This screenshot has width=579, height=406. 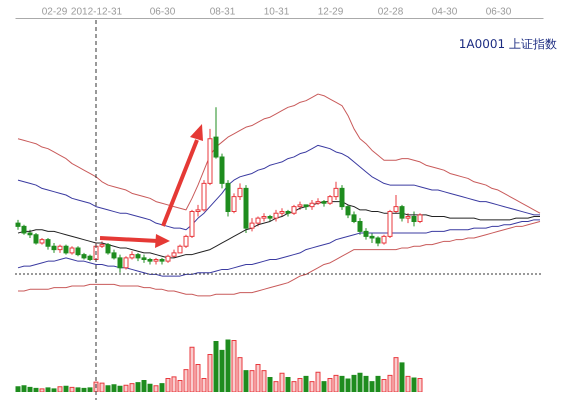 I want to click on x-tick-label: 02-28, so click(x=391, y=12).